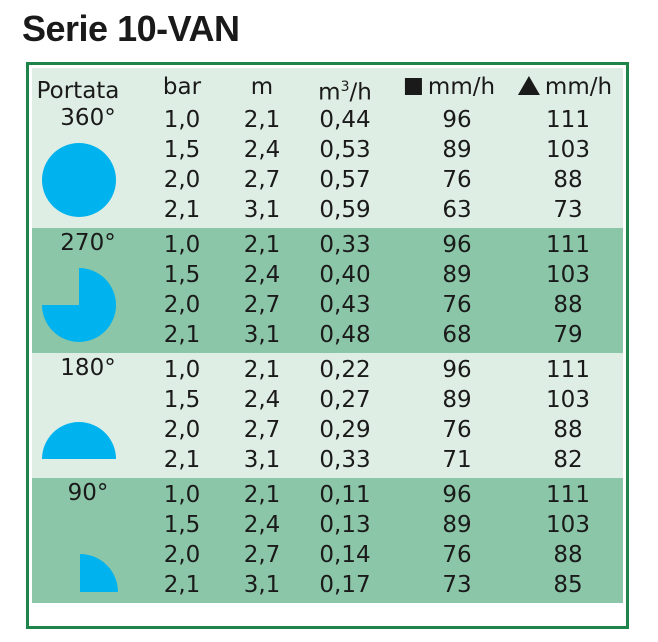 This screenshot has width=658, height=642. What do you see at coordinates (345, 275) in the screenshot?
I see `cell-flow: 0,40` at bounding box center [345, 275].